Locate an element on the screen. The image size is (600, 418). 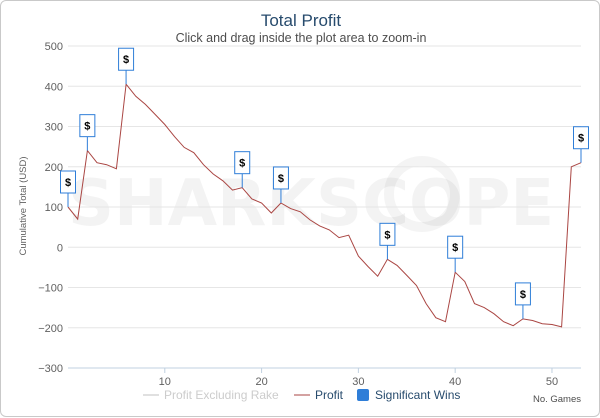
y-tick-label: 0 is located at coordinates (60, 248).